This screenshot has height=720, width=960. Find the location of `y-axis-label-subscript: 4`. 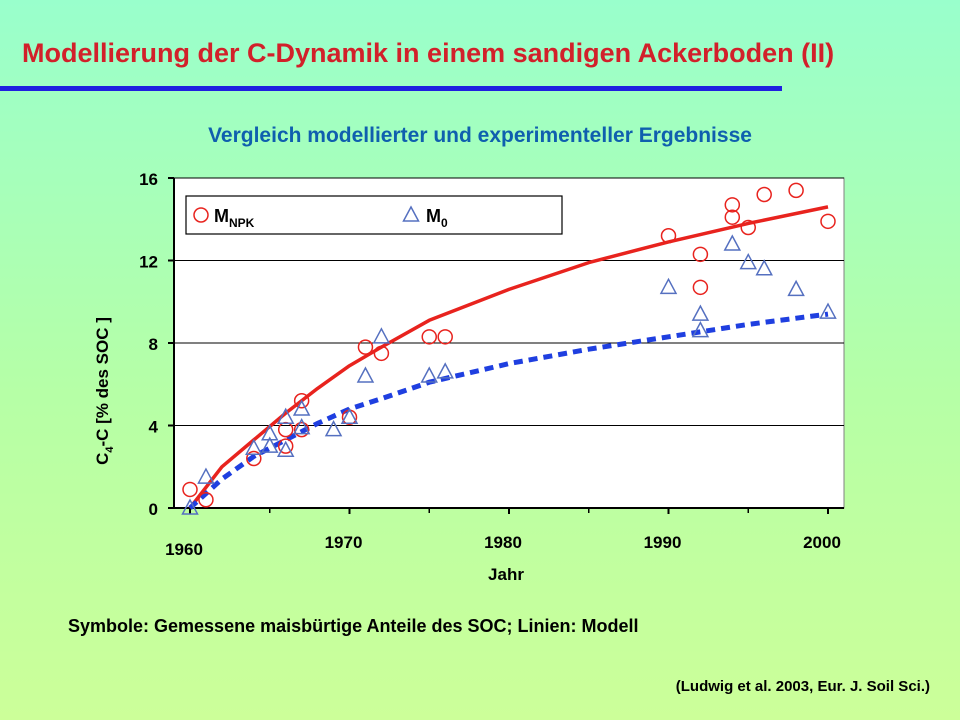

y-axis-label-subscript: 4 is located at coordinates (110, 449).